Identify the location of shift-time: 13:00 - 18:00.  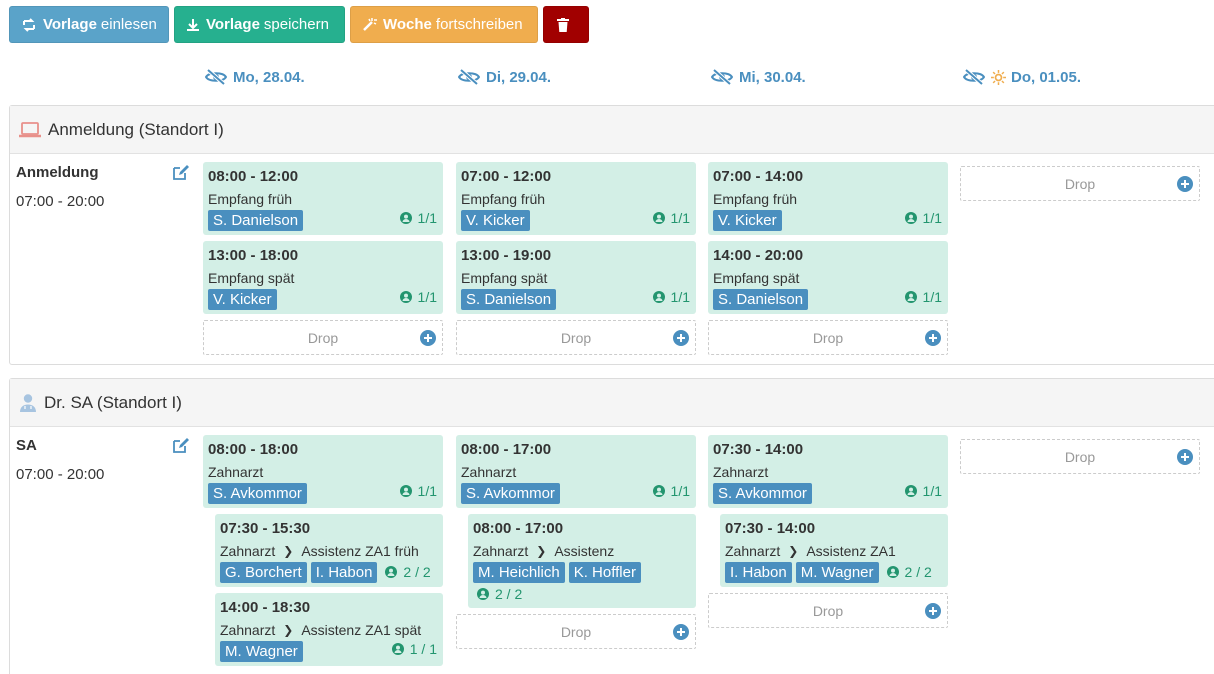
(253, 255).